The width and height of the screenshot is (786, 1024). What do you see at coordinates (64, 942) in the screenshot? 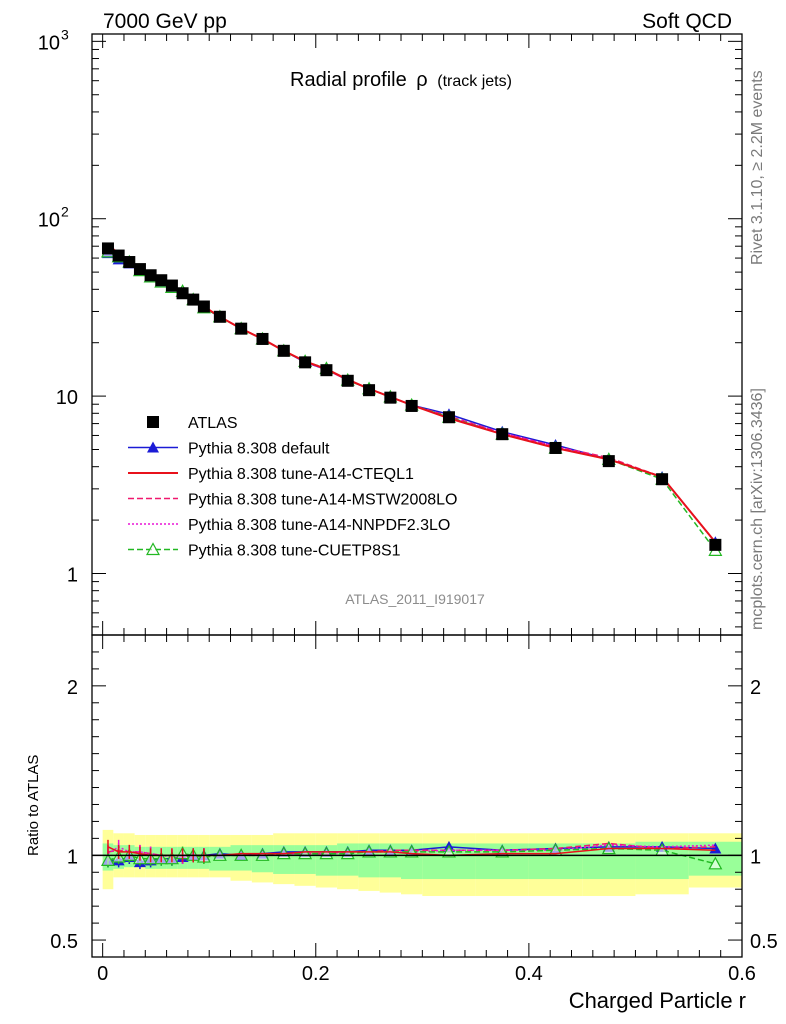
I see `ratio-tick-label-left: 0.5` at bounding box center [64, 942].